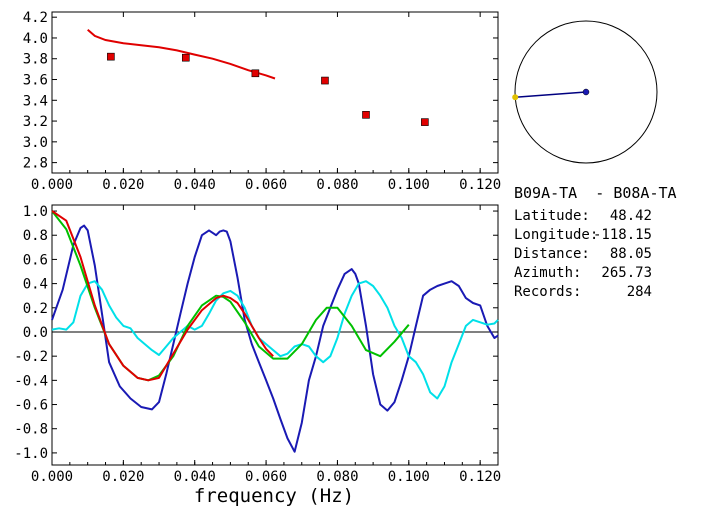  I want to click on info-row-label: Azimuth:, so click(547, 273).